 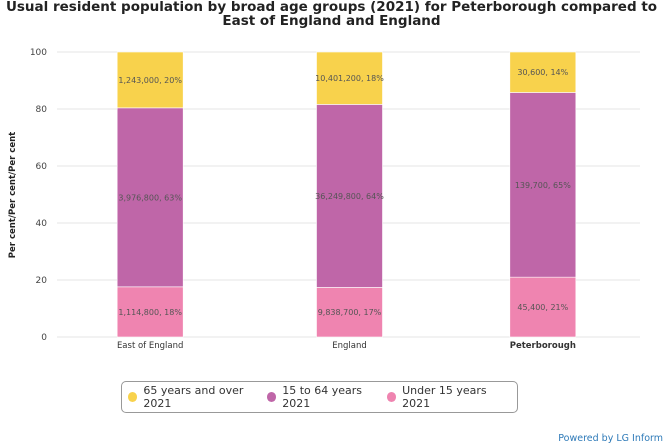 I want to click on legend-label: Under 15 years 2021, so click(x=444, y=397).